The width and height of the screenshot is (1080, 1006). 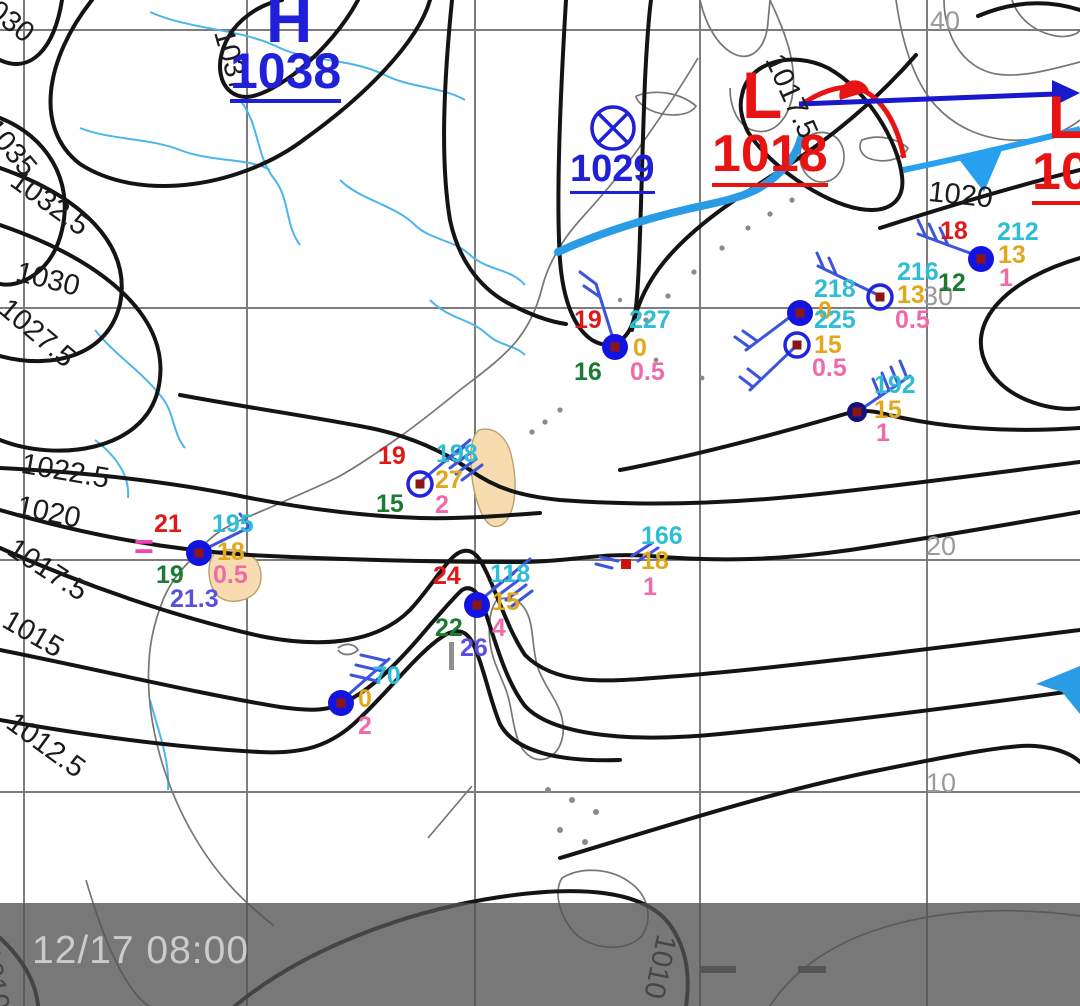 What do you see at coordinates (510, 574) in the screenshot?
I see `station-wind-dir: 118` at bounding box center [510, 574].